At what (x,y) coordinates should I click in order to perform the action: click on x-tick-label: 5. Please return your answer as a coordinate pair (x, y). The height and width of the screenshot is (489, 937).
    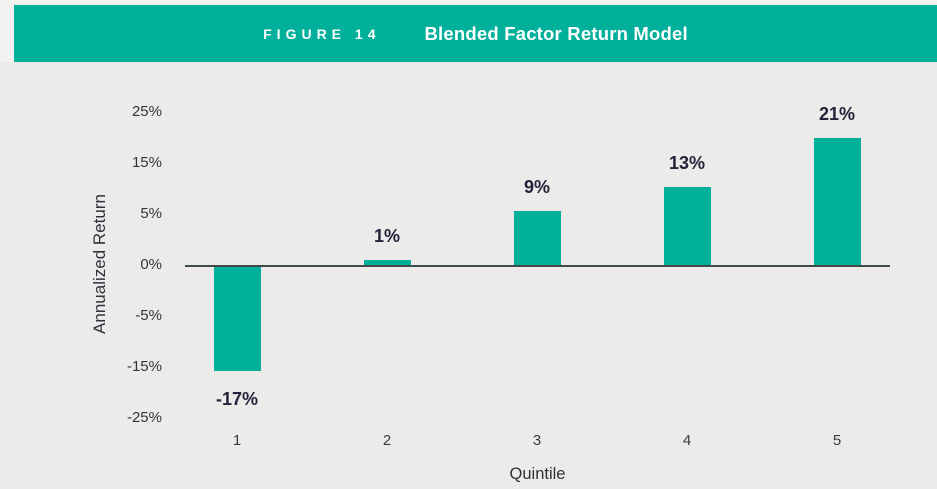
    Looking at the image, I should click on (837, 440).